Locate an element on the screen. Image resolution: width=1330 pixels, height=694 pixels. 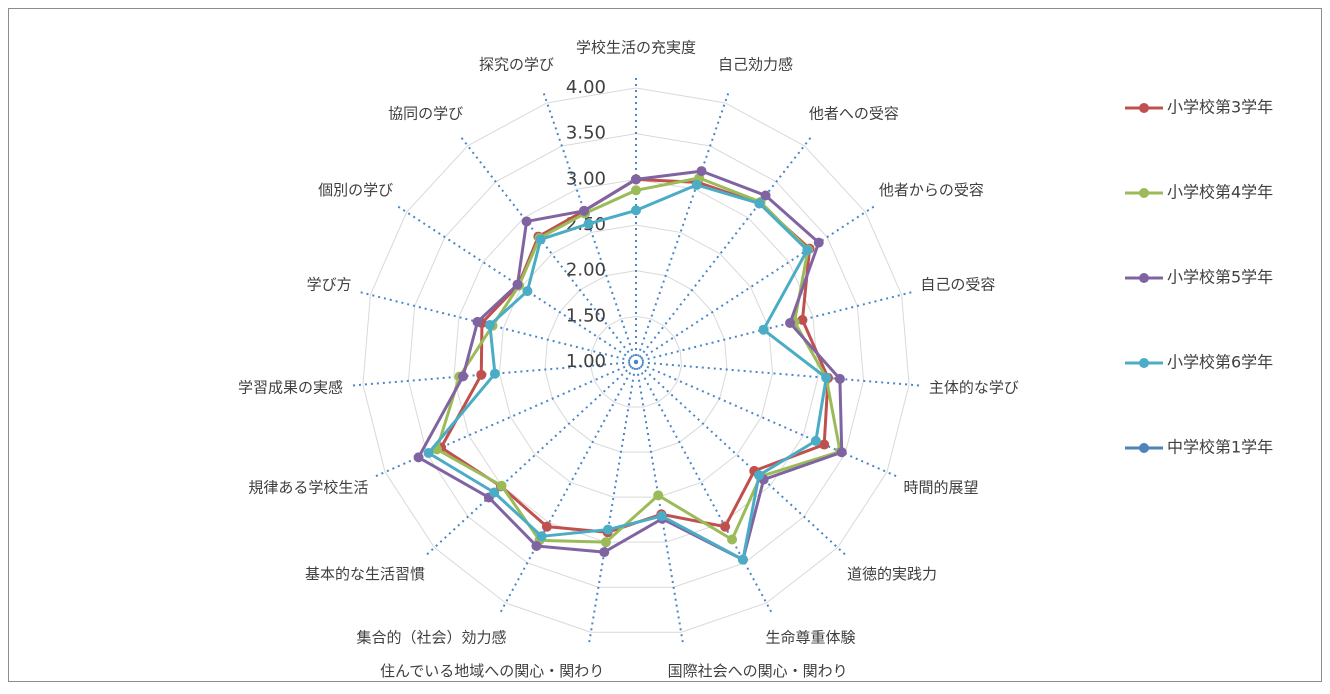
legend-label: 小学校第5学年 is located at coordinates (1220, 277).